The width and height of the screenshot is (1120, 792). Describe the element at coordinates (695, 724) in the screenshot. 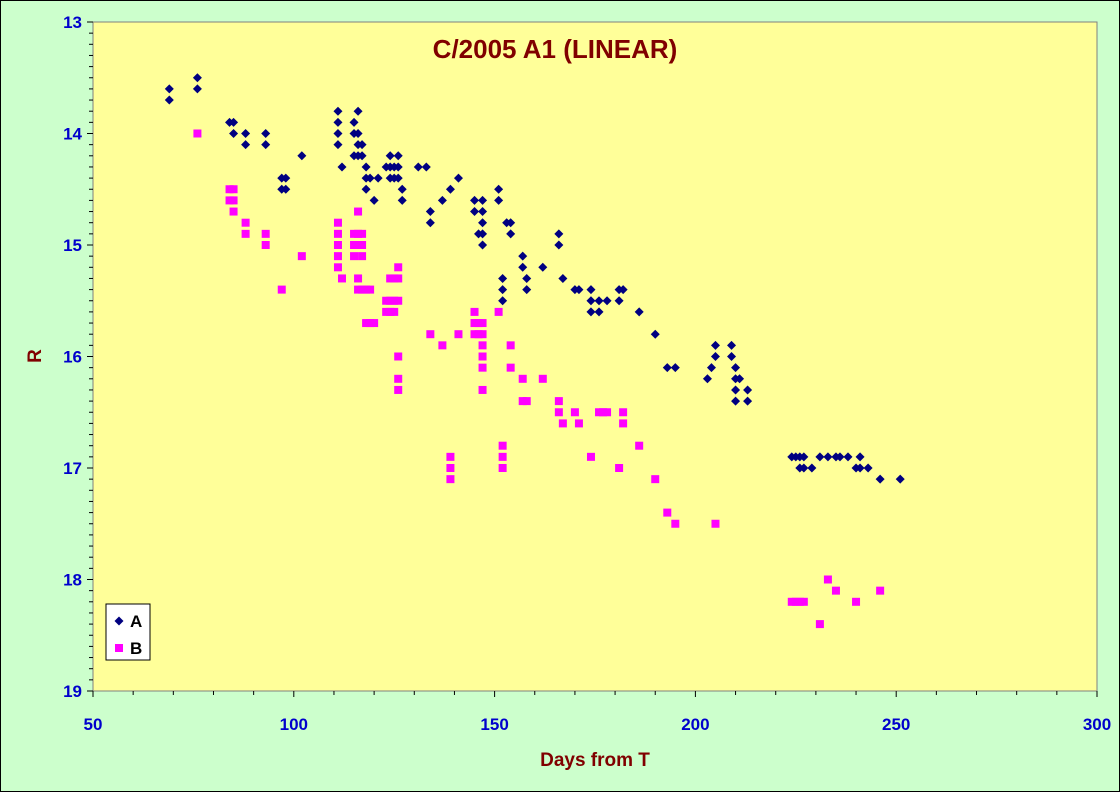

I see `x-tick-label: 200` at that location.